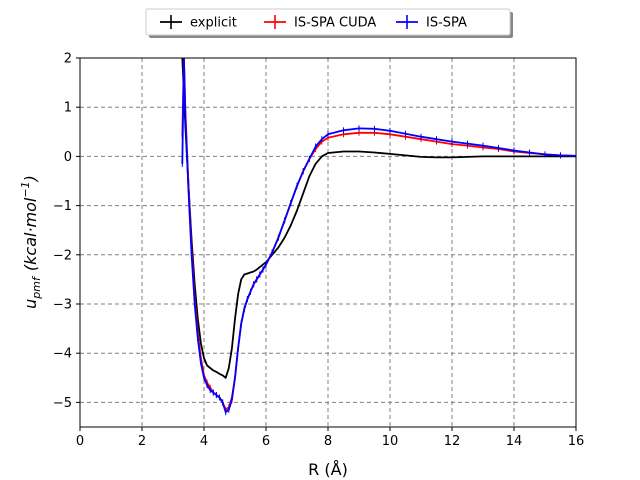  I want to click on x-tick-label: 16, so click(576, 441).